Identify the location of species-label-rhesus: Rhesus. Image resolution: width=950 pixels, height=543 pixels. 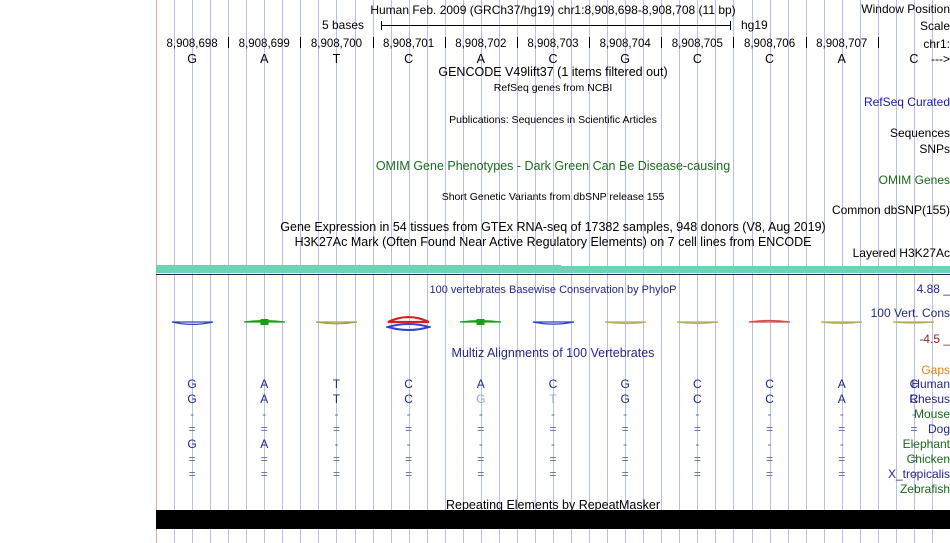
(929, 399).